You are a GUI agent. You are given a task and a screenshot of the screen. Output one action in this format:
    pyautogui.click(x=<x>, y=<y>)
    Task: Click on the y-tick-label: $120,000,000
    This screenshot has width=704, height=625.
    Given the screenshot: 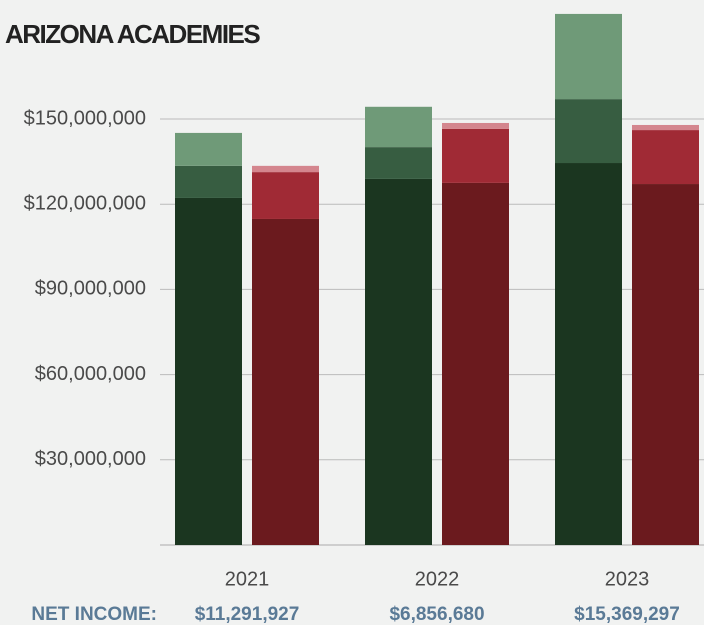 What is the action you would take?
    pyautogui.click(x=85, y=203)
    